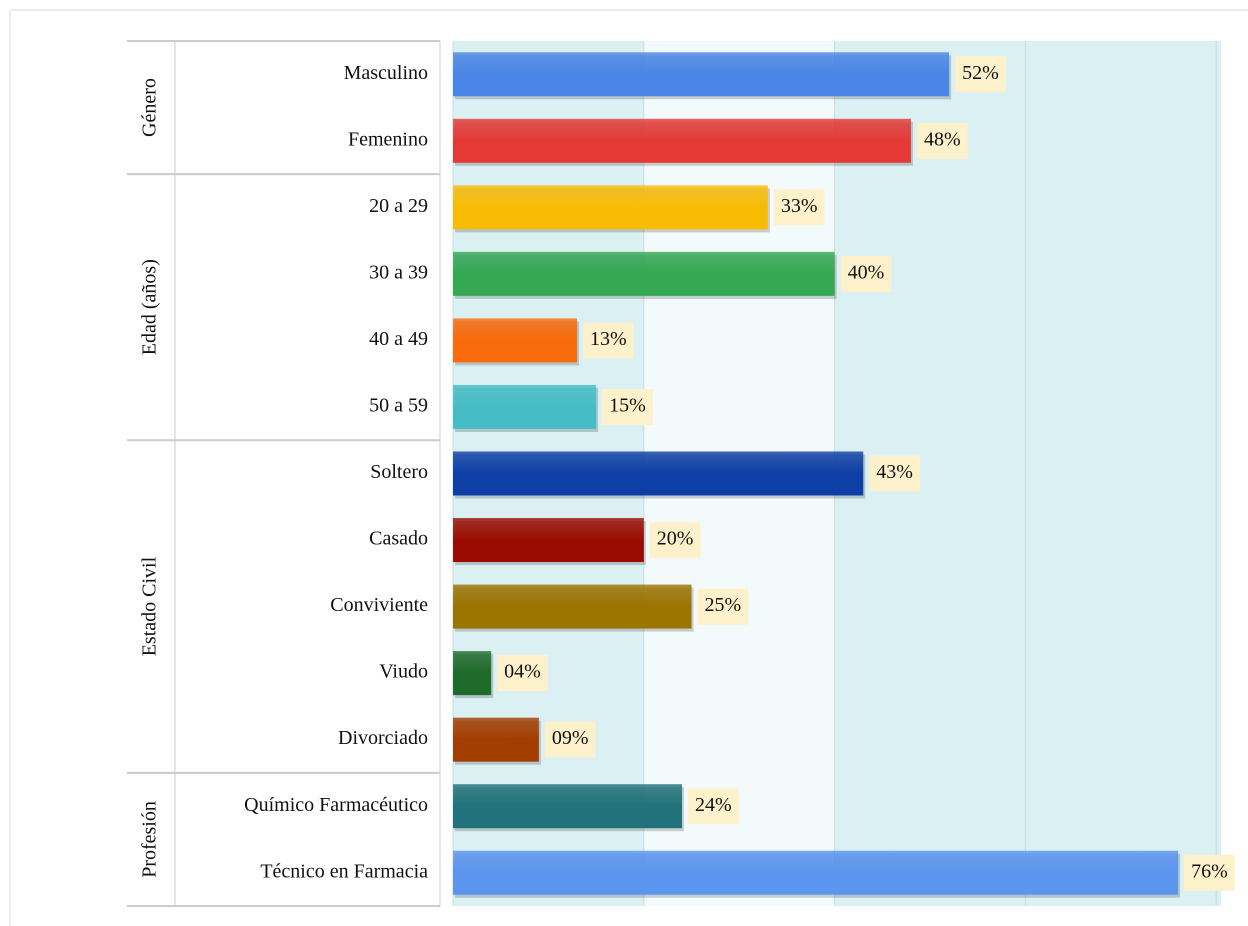  Describe the element at coordinates (398, 206) in the screenshot. I see `category-label: 20 a 29` at that location.